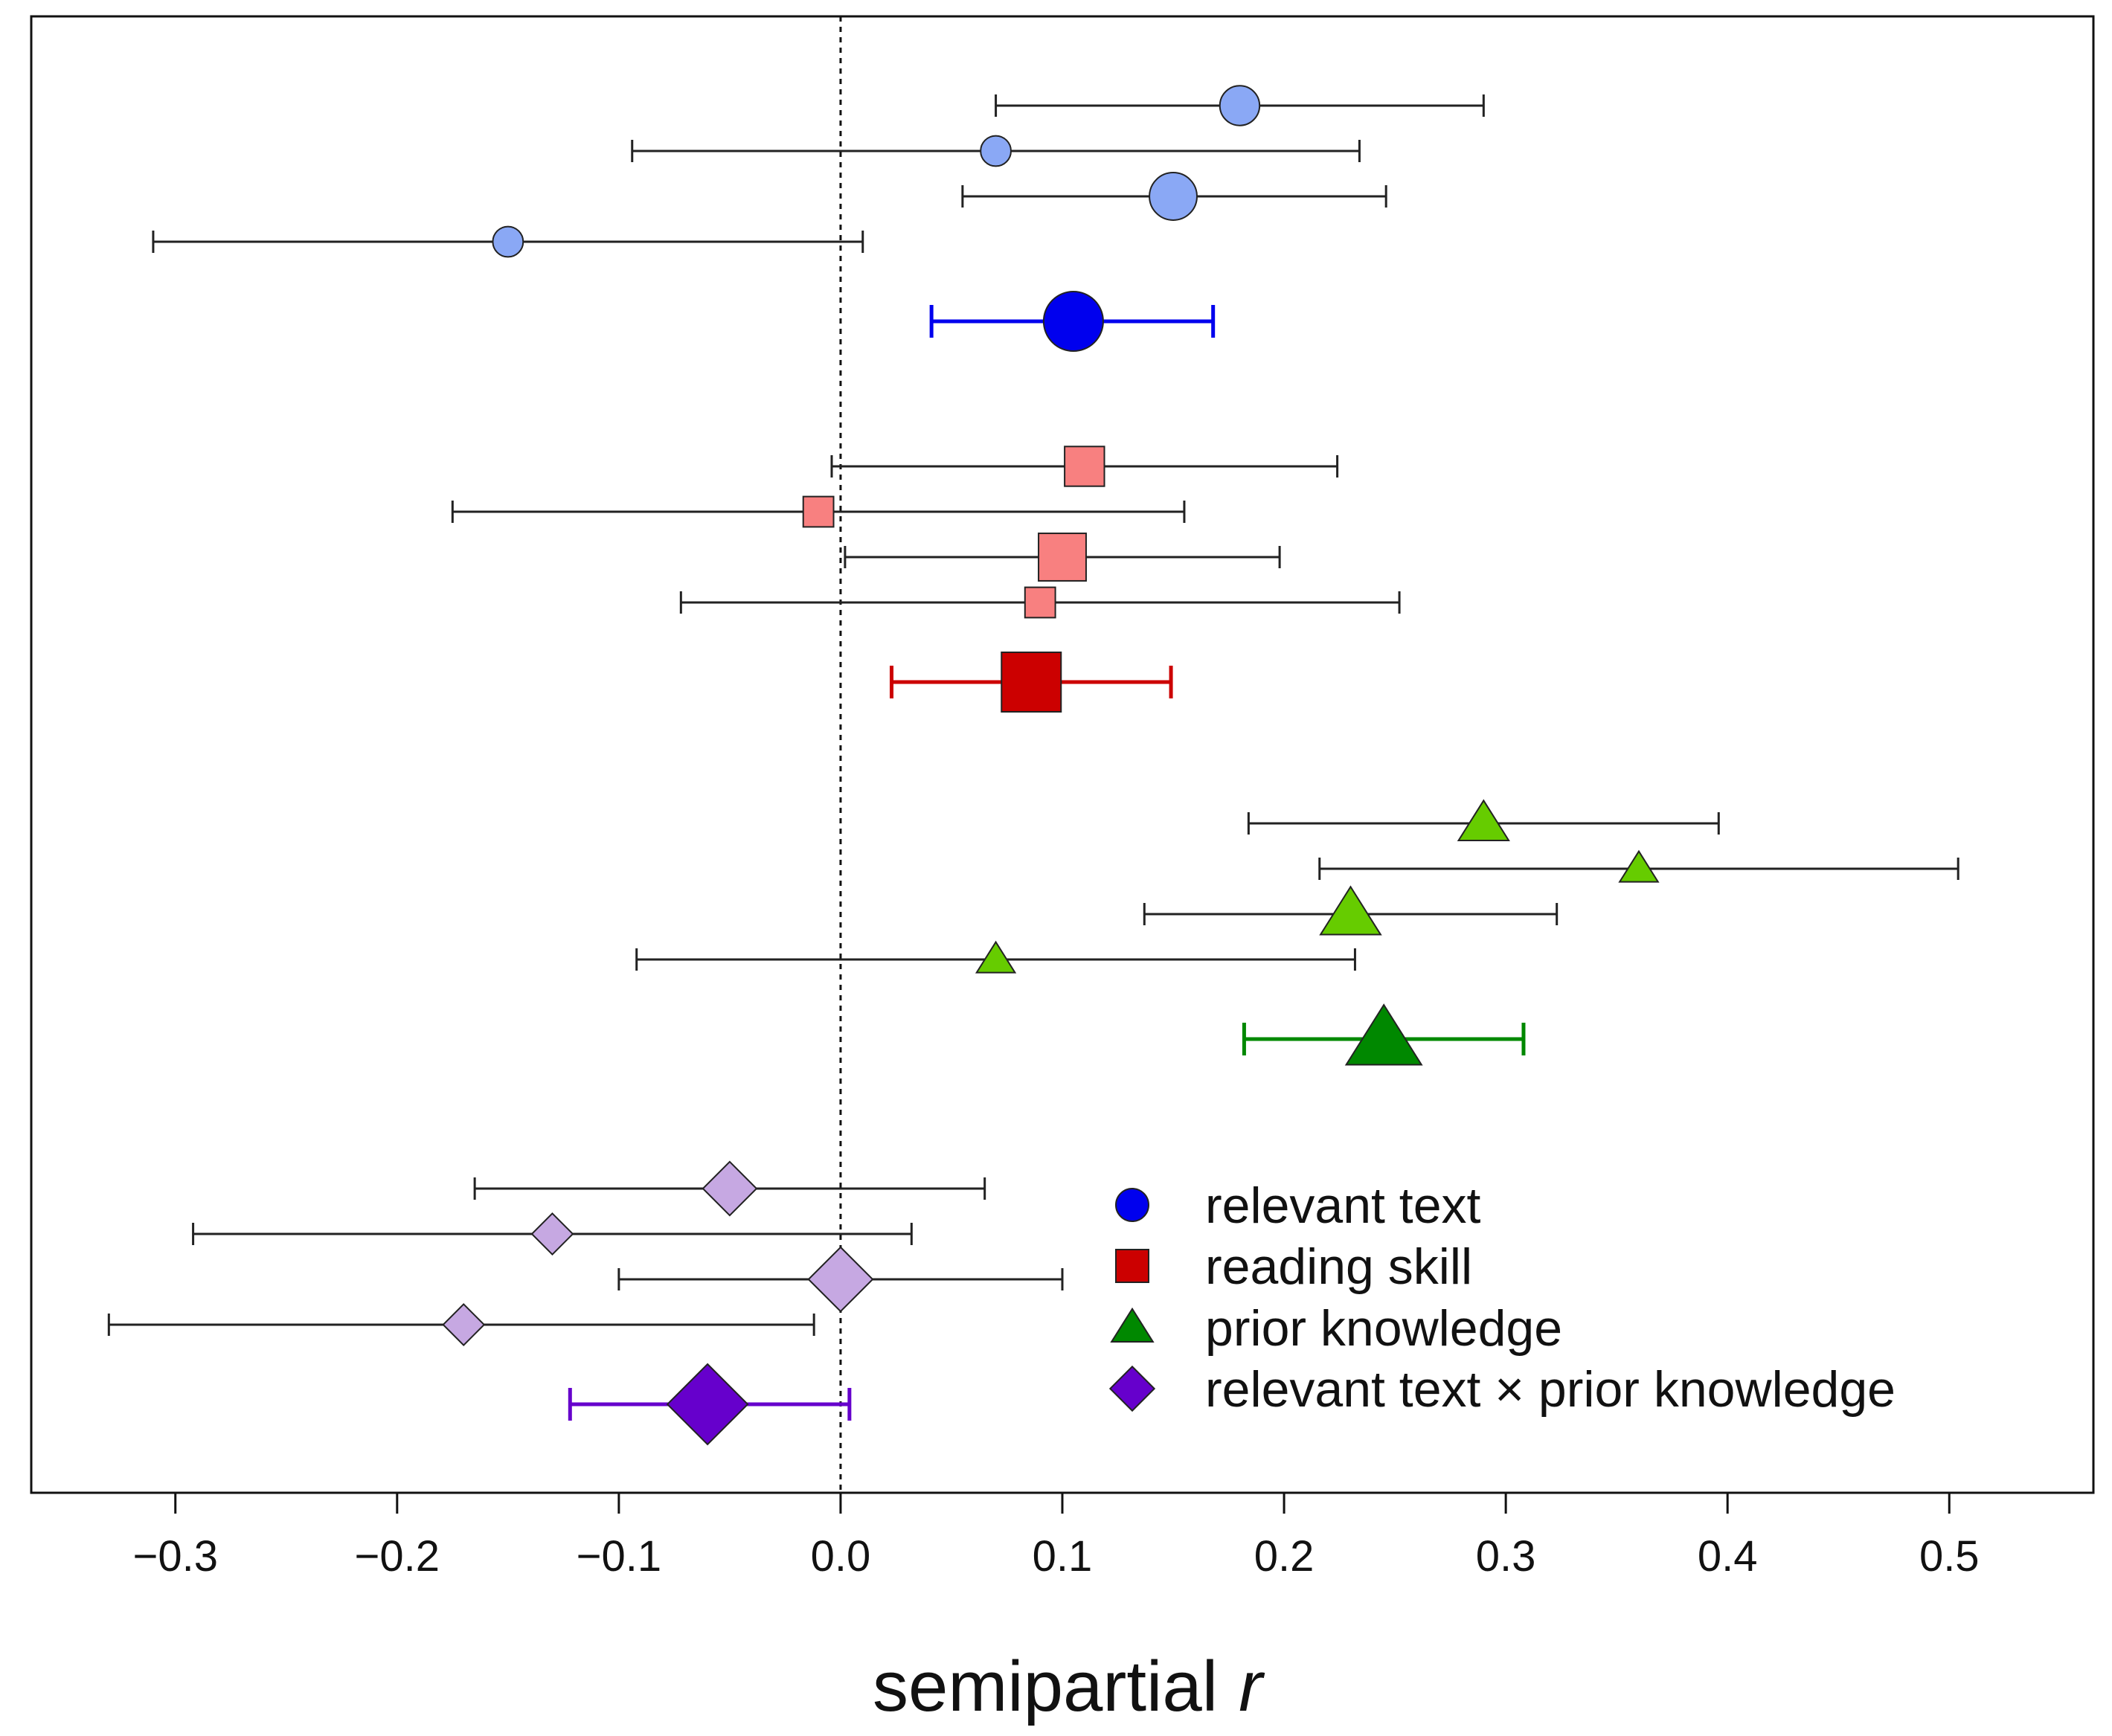 The image size is (2112, 1736). I want to click on x-tick-label: −0.3, so click(175, 1556).